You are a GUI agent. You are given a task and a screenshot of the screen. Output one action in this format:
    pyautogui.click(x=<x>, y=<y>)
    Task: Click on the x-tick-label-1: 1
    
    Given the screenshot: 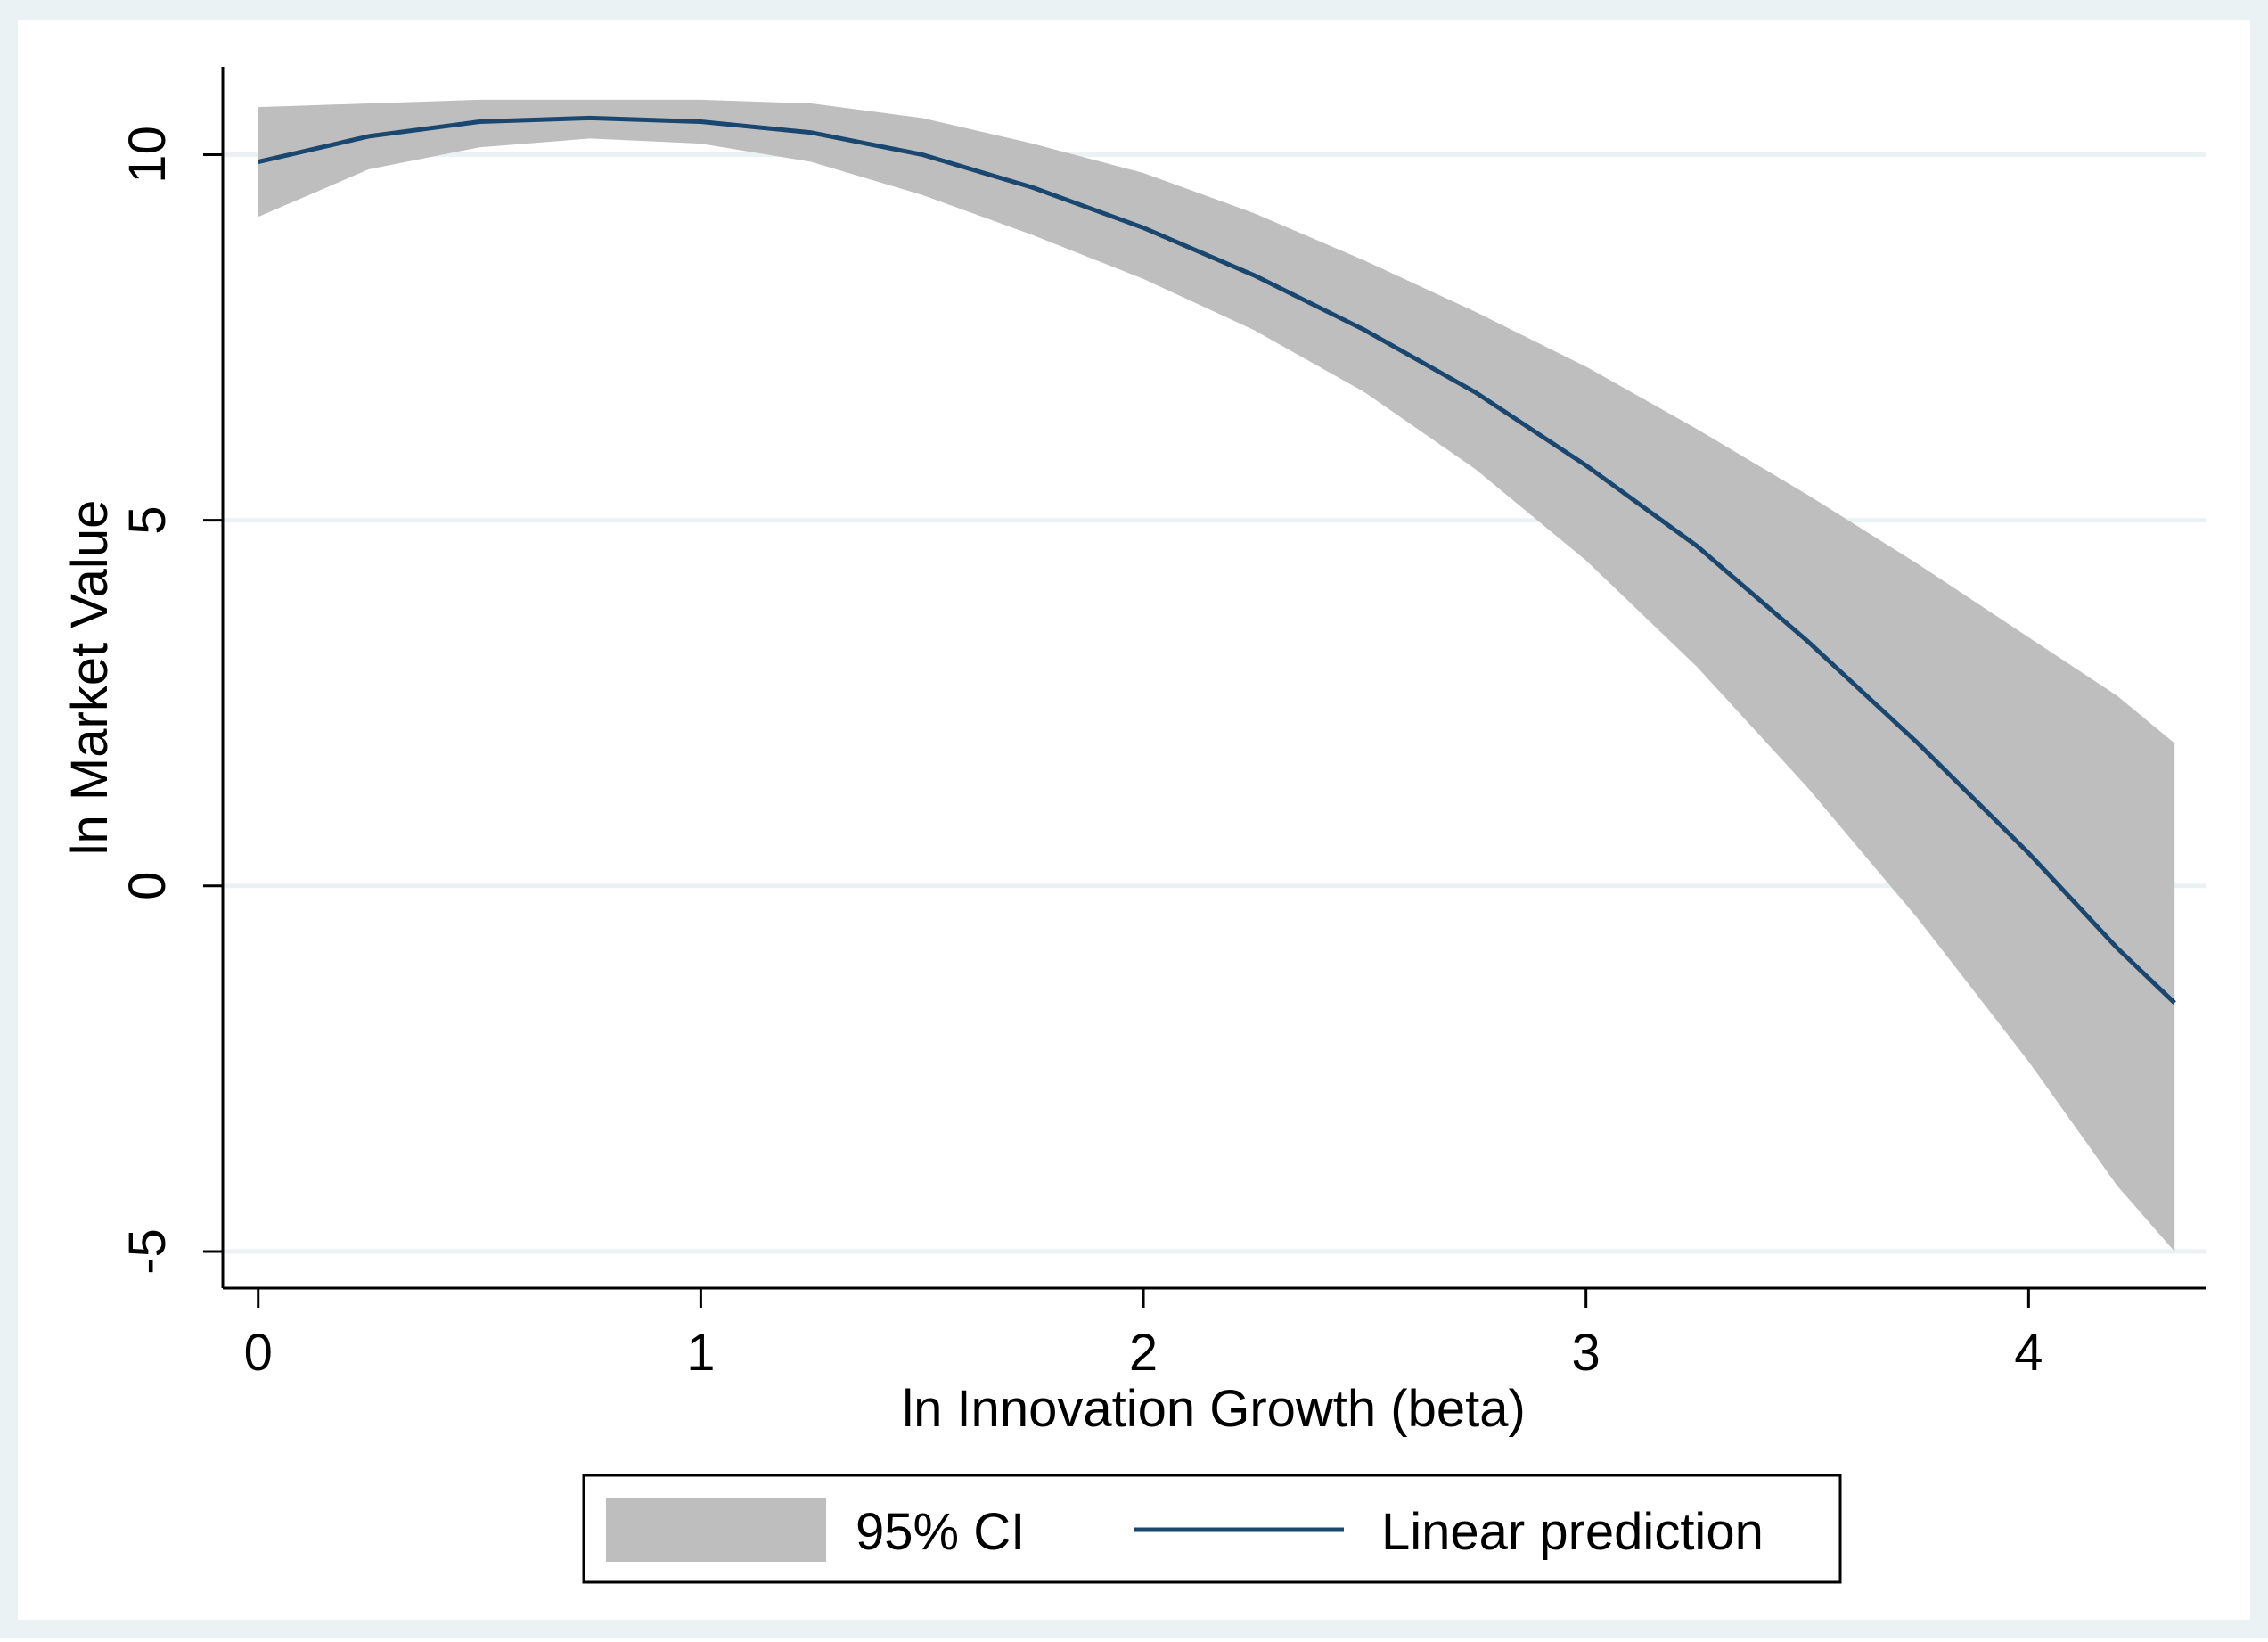 What is the action you would take?
    pyautogui.click(x=700, y=1353)
    